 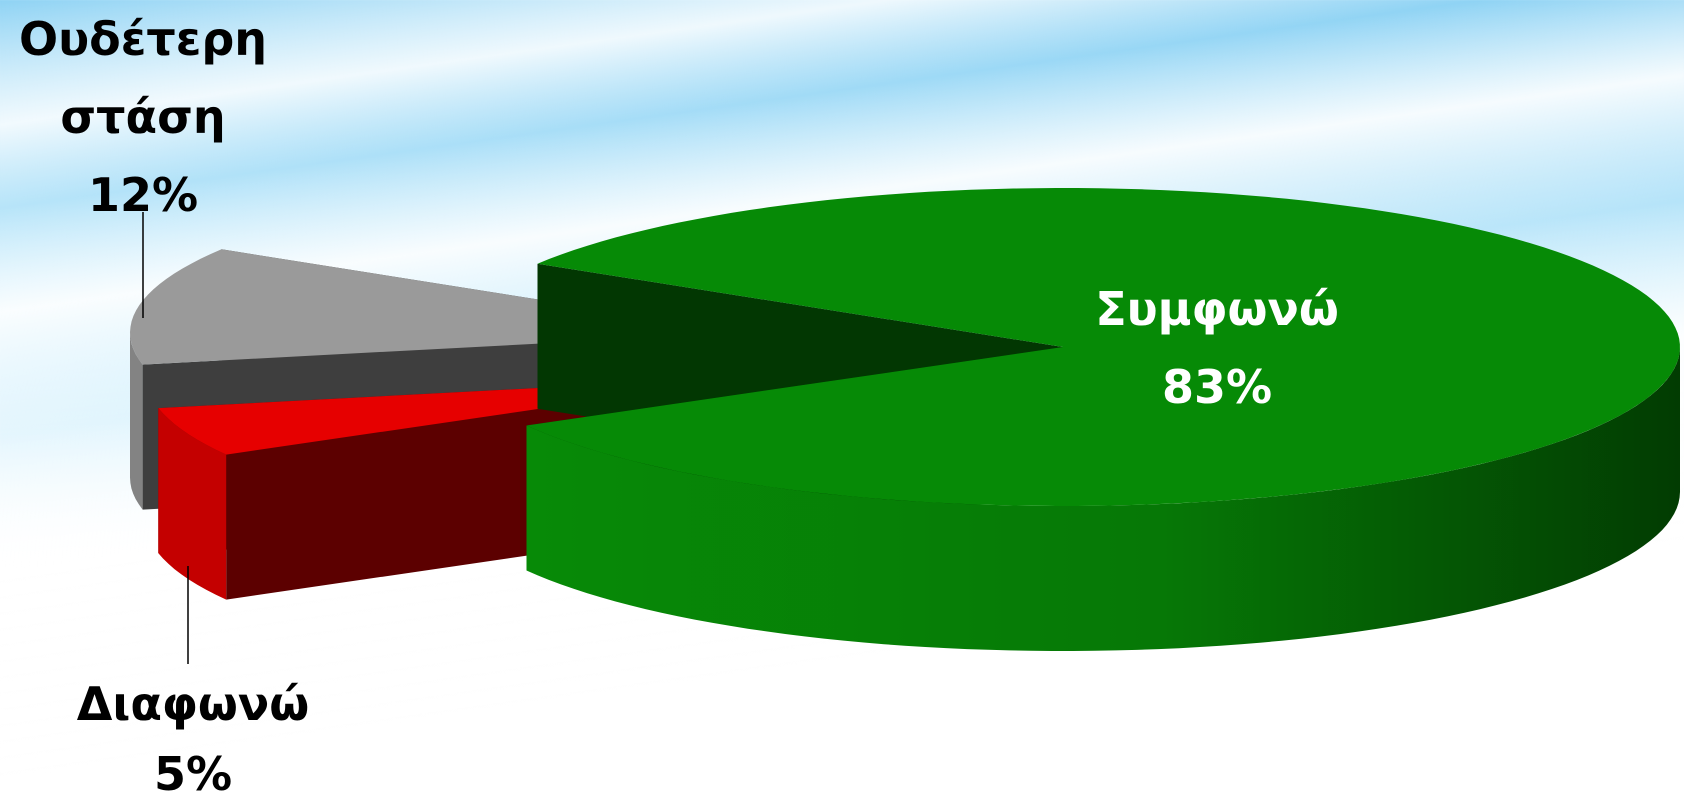 I want to click on value-label: 12%, so click(x=143, y=195).